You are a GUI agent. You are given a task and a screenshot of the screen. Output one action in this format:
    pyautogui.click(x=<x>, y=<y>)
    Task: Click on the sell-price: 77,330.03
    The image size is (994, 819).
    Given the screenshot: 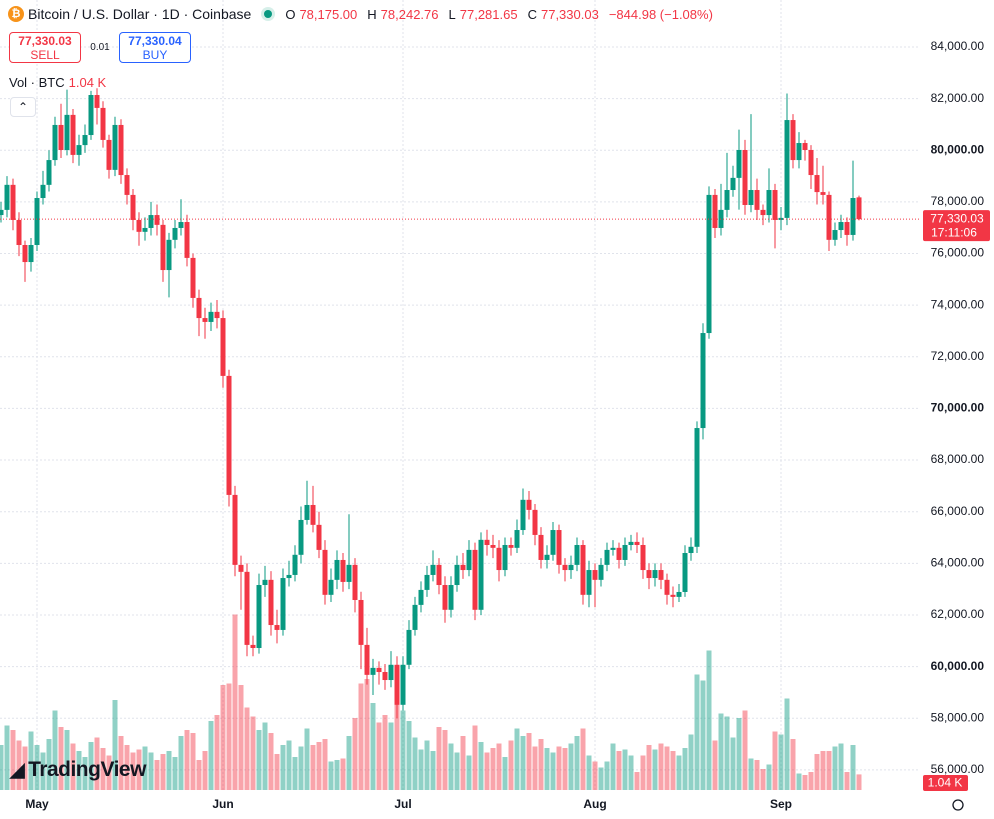 What is the action you would take?
    pyautogui.click(x=45, y=41)
    